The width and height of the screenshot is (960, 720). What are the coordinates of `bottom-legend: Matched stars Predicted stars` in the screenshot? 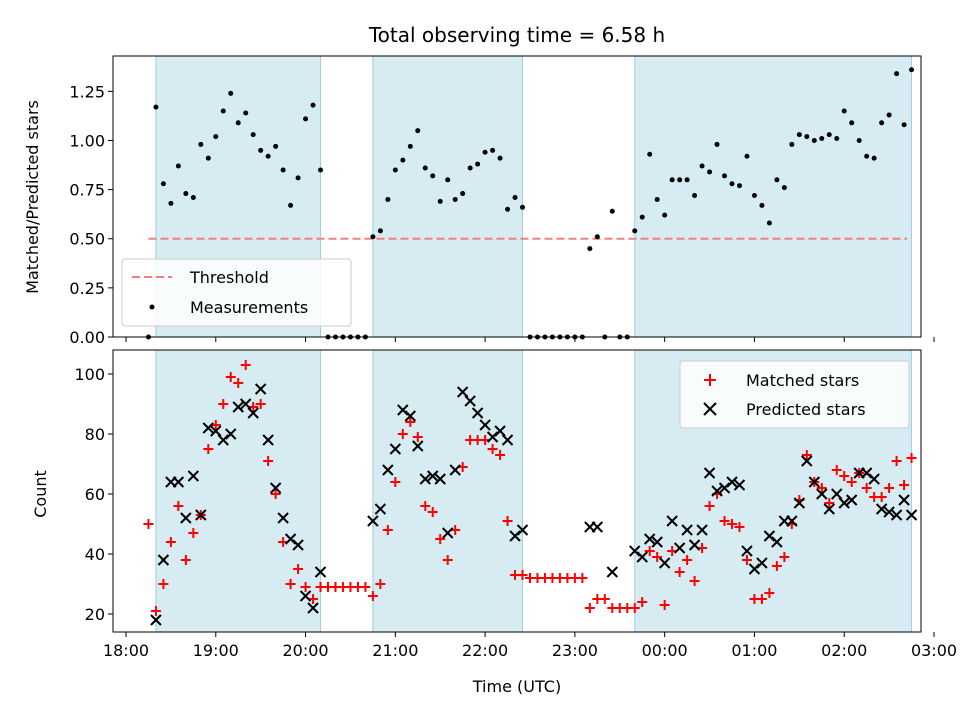 It's located at (794, 394).